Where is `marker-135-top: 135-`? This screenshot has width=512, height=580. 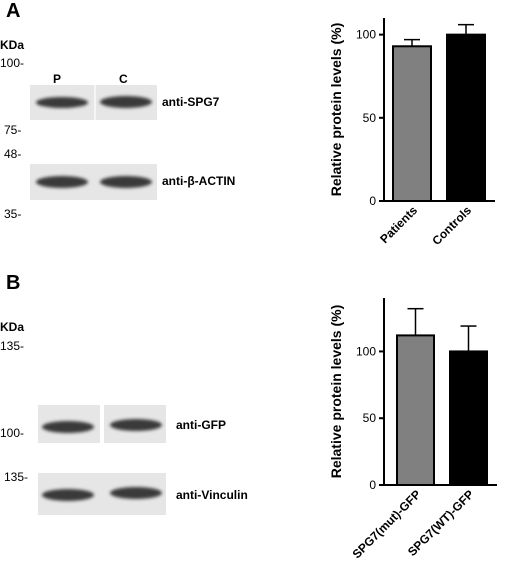 marker-135-top: 135- is located at coordinates (12, 346).